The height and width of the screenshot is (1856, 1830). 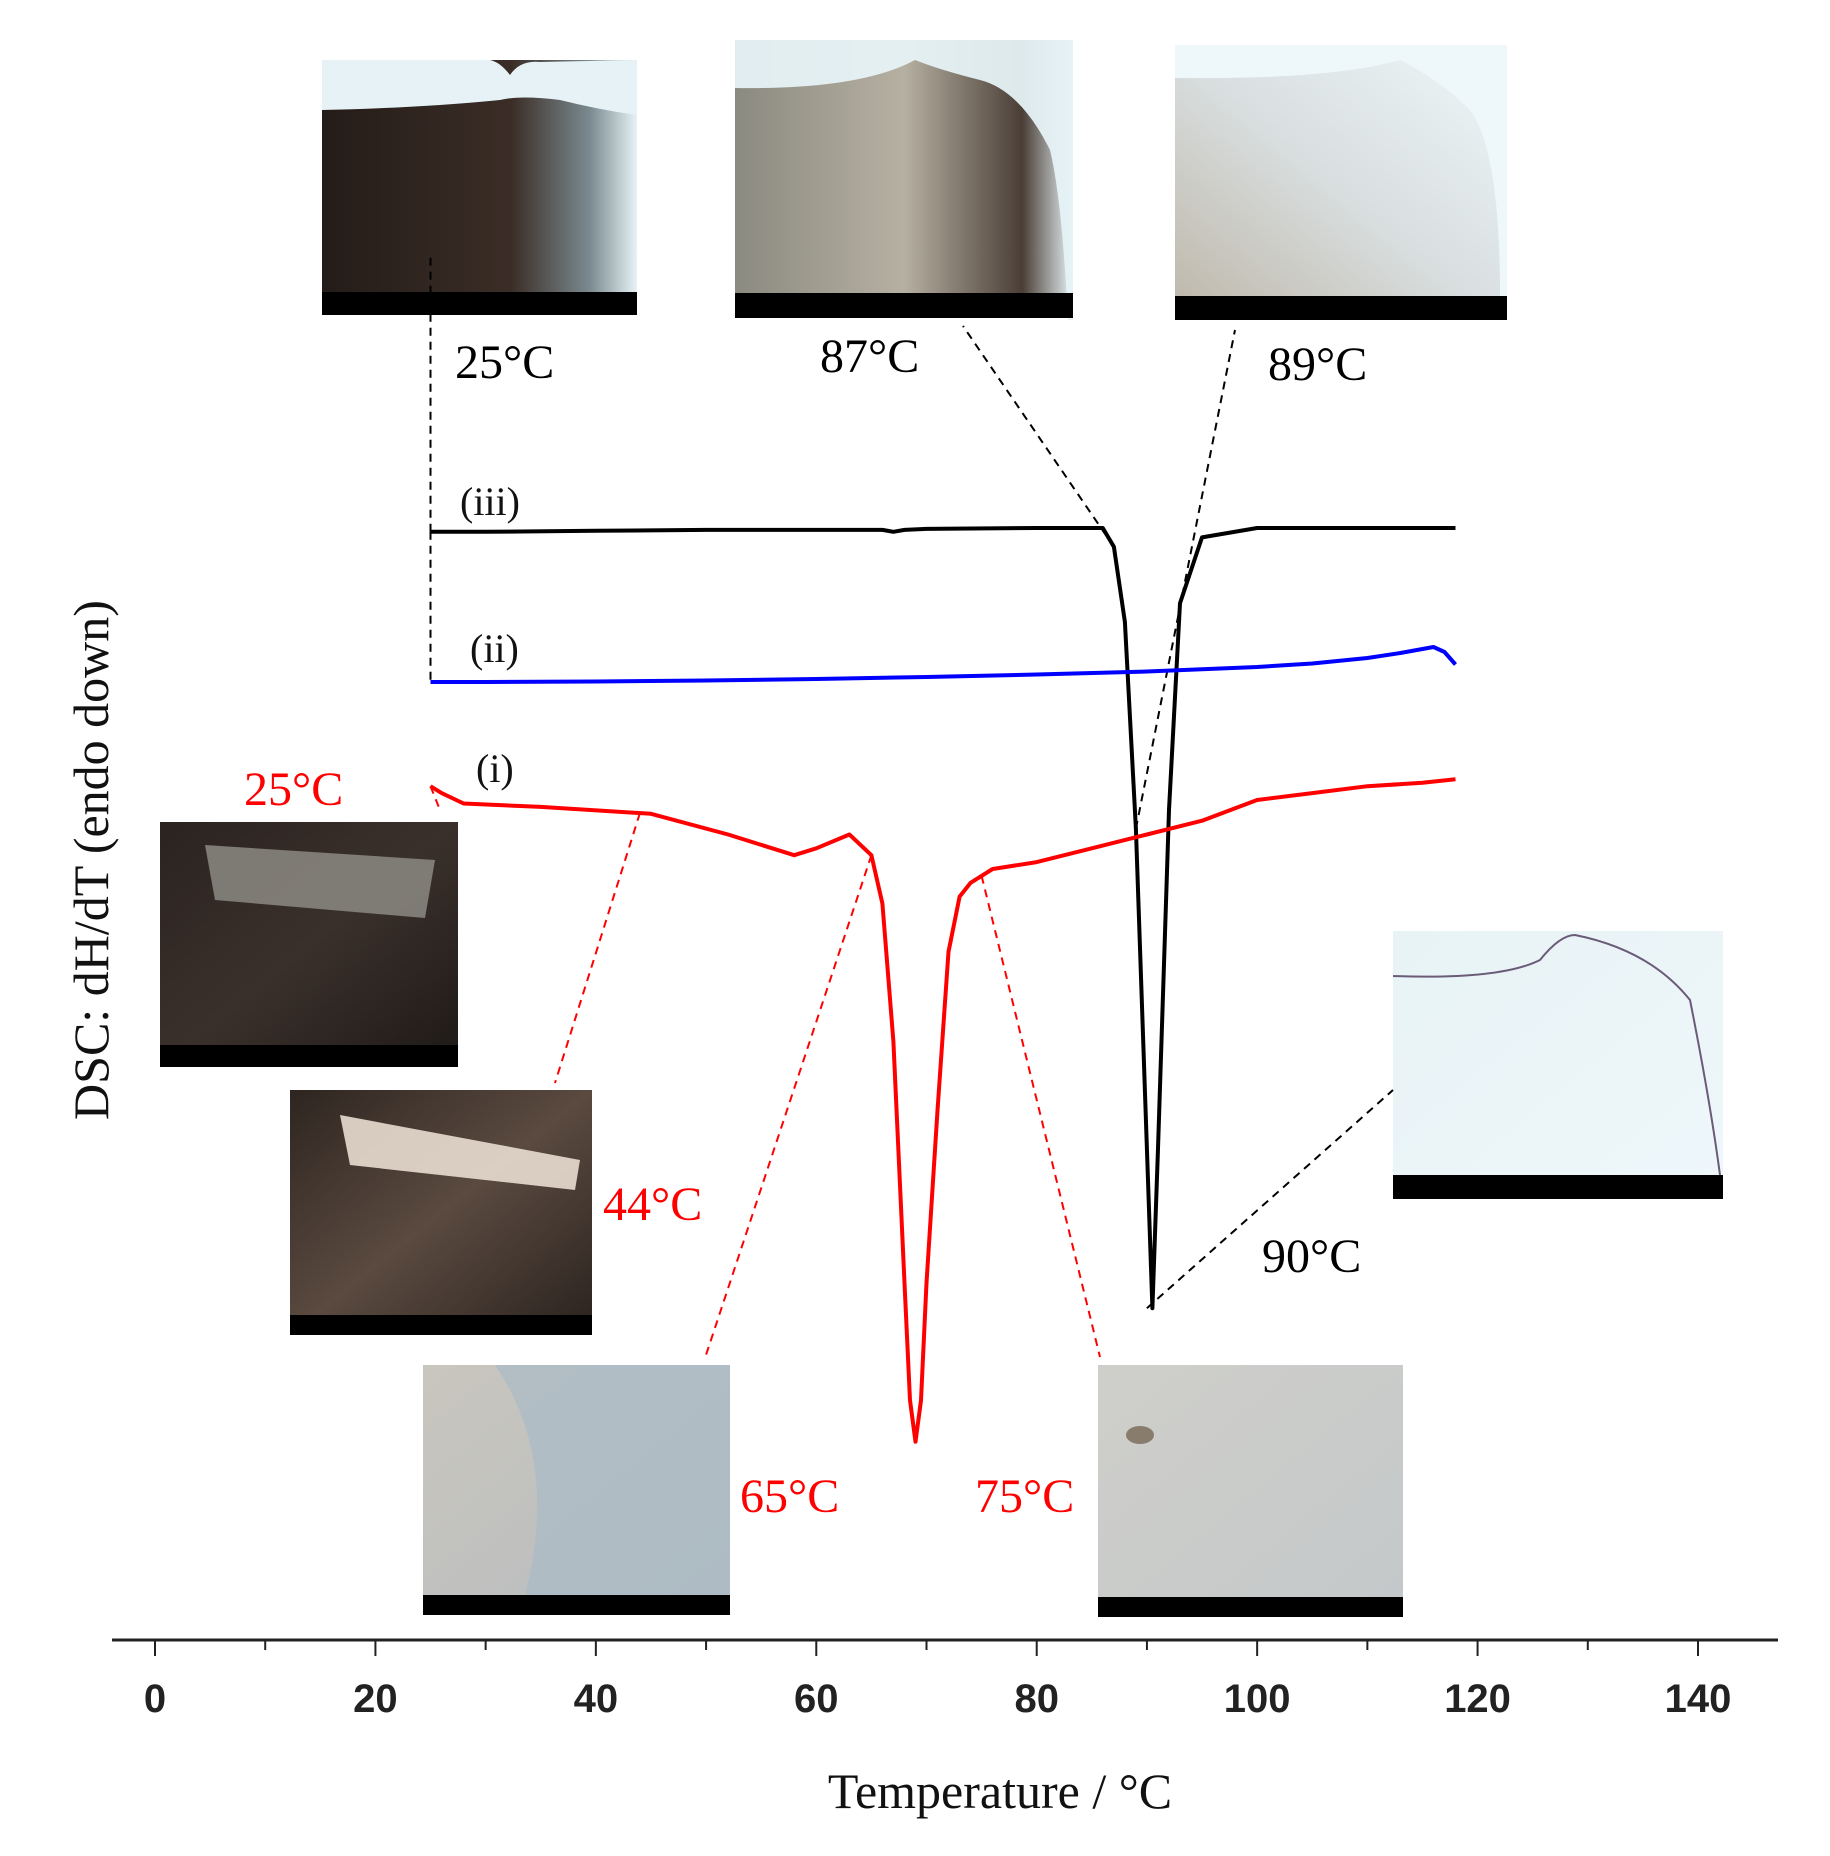 I want to click on micrograph-i-25c, so click(x=309, y=944).